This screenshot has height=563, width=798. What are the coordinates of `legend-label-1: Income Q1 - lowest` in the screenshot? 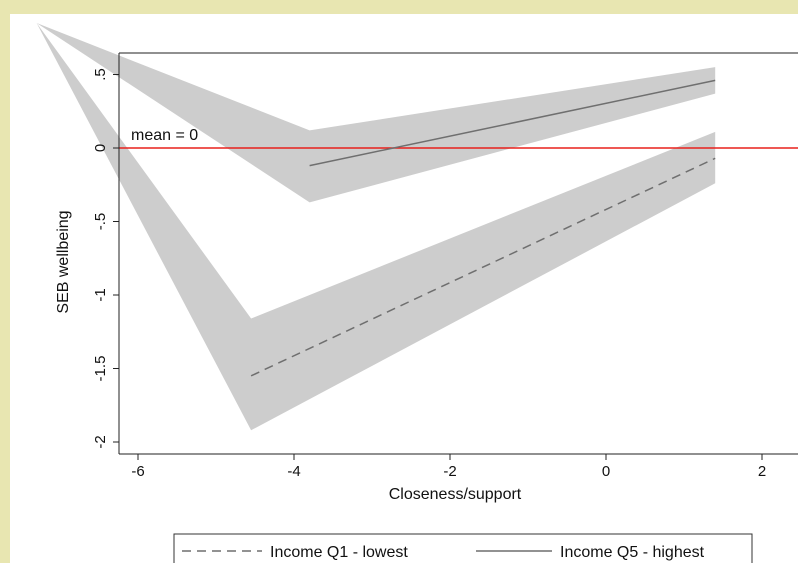 It's located at (339, 552).